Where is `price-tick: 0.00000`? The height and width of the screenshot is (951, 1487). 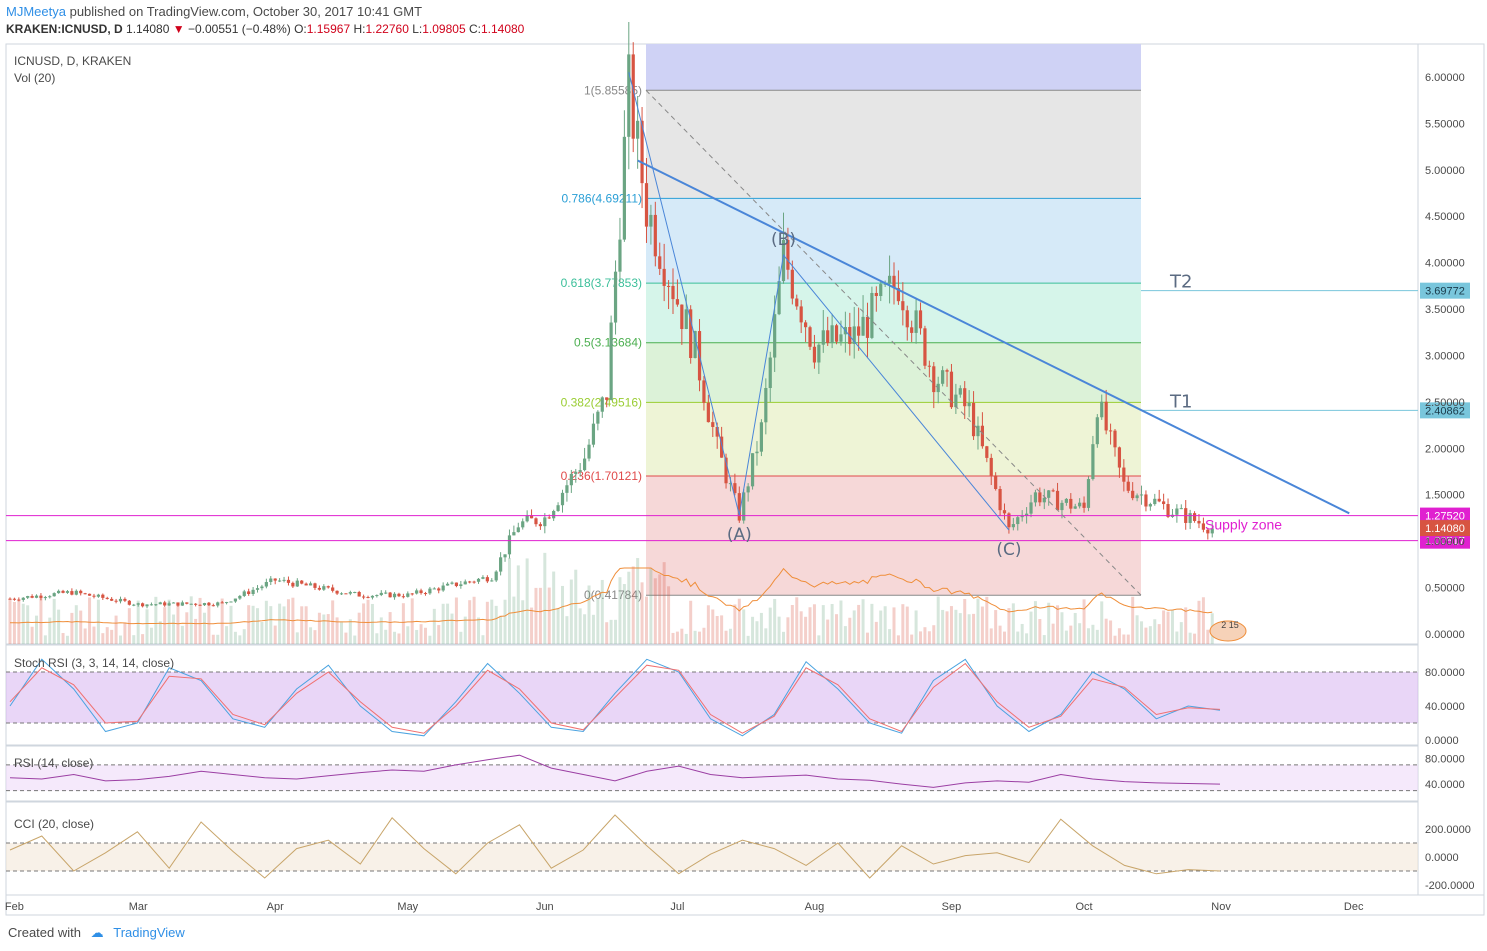 price-tick: 0.00000 is located at coordinates (1445, 635).